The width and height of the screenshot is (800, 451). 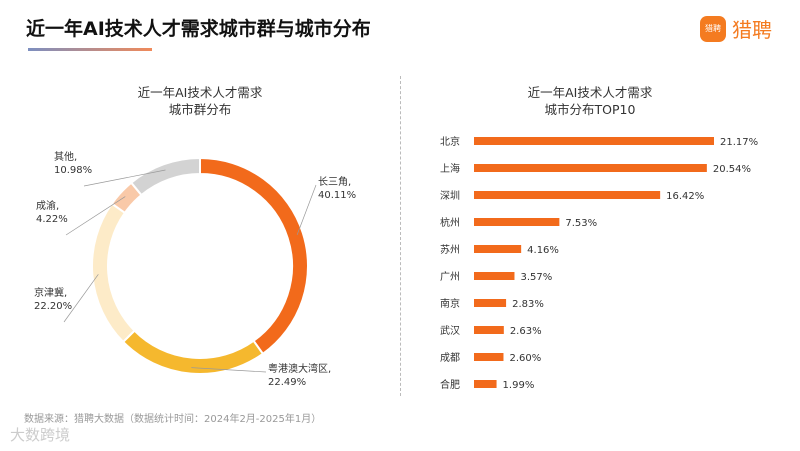 What do you see at coordinates (337, 195) in the screenshot?
I see `slice-value-0: 40.11%` at bounding box center [337, 195].